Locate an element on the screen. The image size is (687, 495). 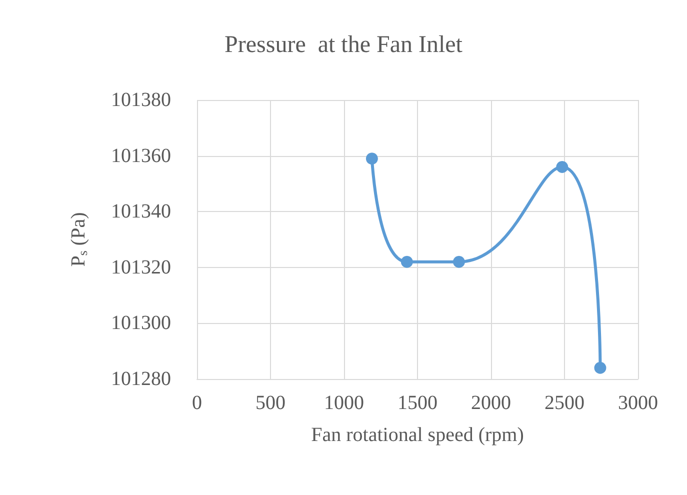
x-axis-title: Fan rotational speed (rpm) is located at coordinates (417, 435).